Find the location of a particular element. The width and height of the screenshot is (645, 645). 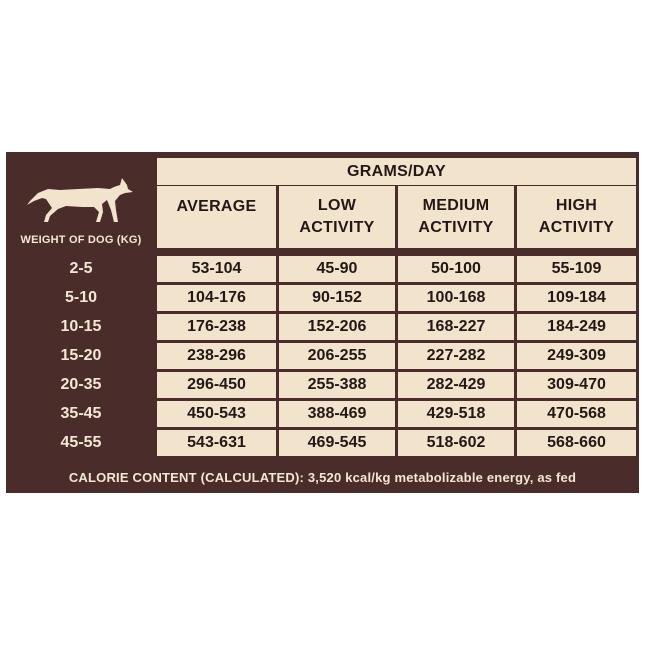

table-cell-average: 238-296 is located at coordinates (216, 356).